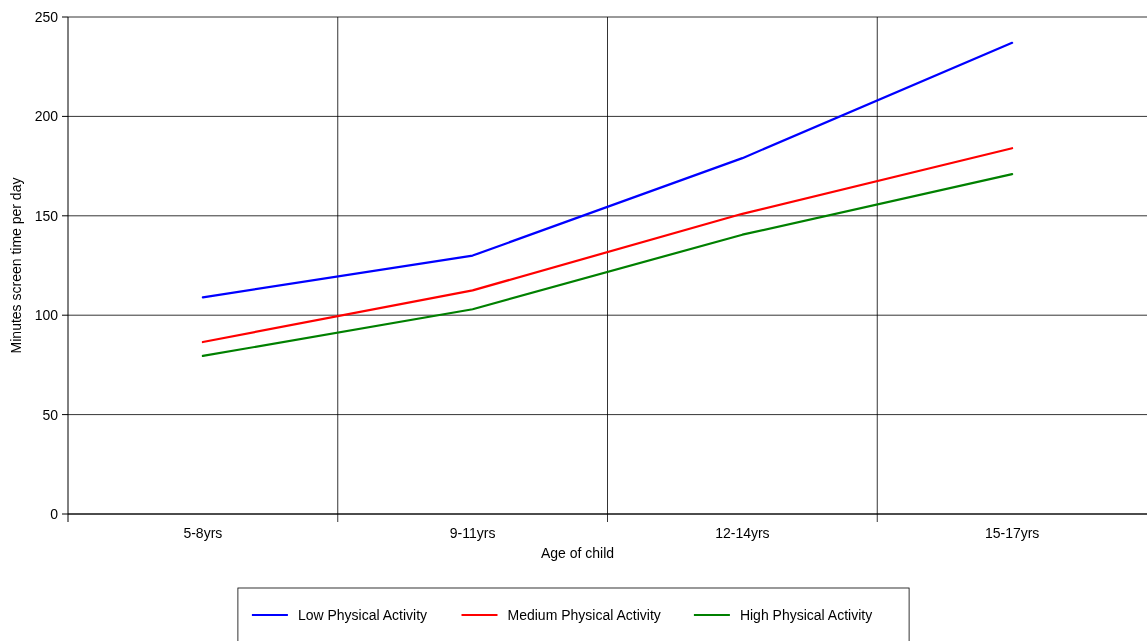 The height and width of the screenshot is (641, 1147). I want to click on x-tick-label: 12-14yrs, so click(742, 533).